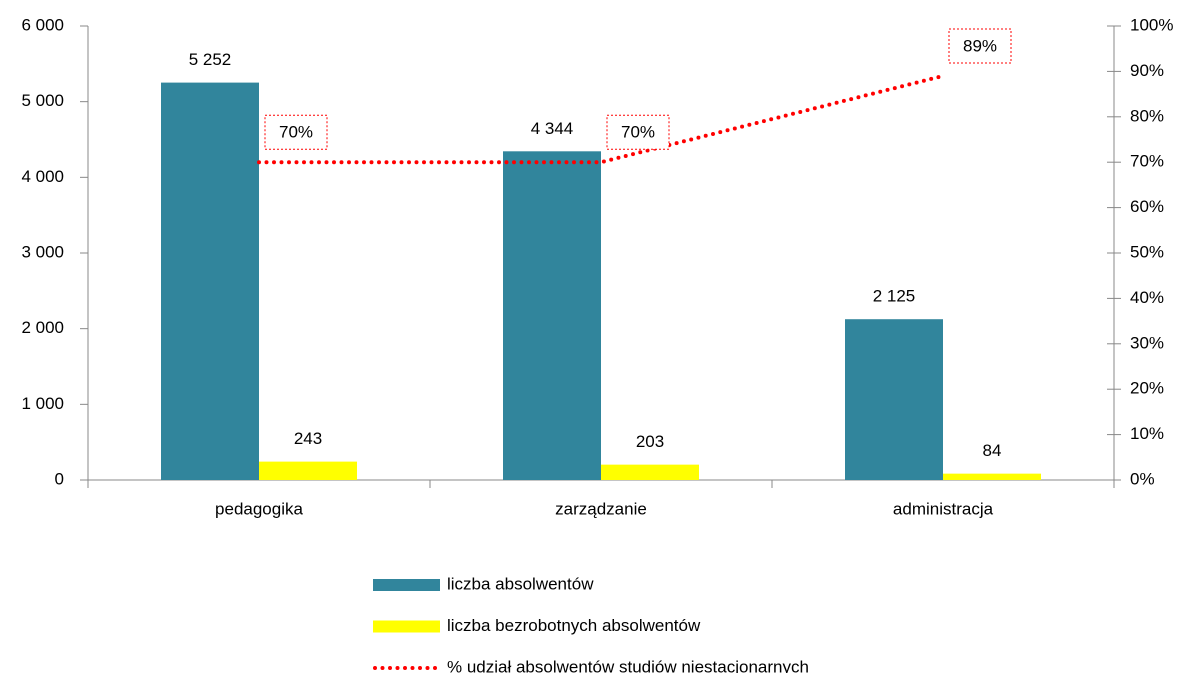 The width and height of the screenshot is (1192, 673). What do you see at coordinates (650, 441) in the screenshot?
I see `data-label: 203` at bounding box center [650, 441].